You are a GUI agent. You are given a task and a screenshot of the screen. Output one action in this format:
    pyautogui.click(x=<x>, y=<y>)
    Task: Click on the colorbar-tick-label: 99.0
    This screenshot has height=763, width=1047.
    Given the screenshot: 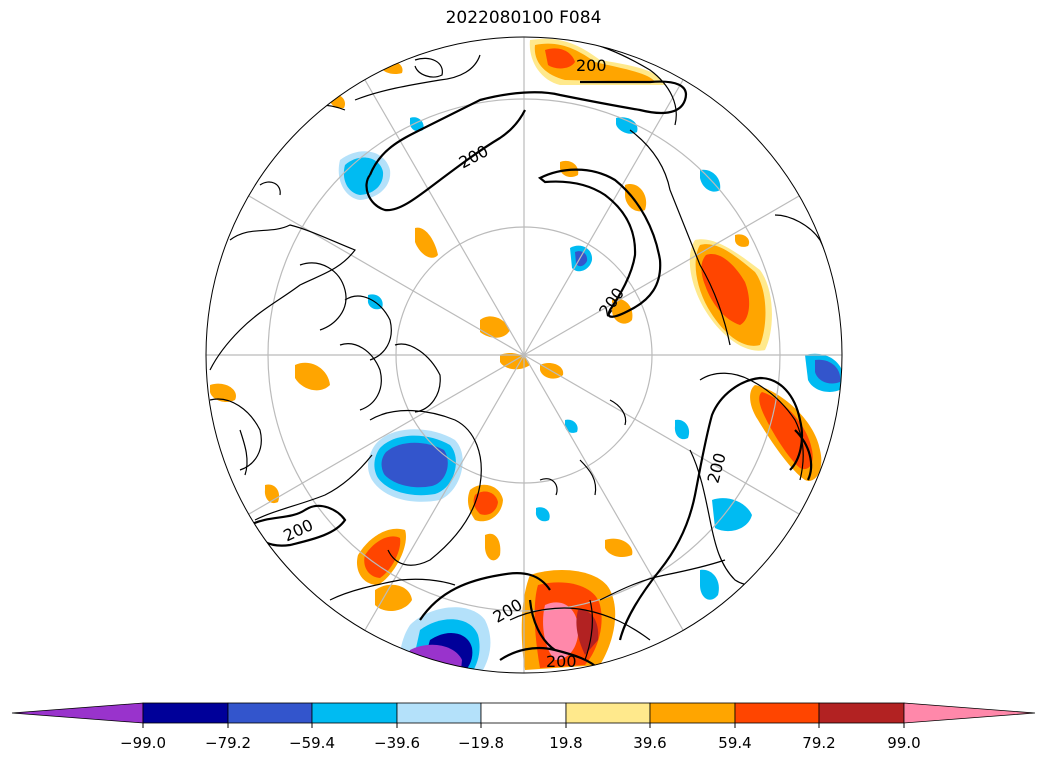 What is the action you would take?
    pyautogui.click(x=903, y=743)
    